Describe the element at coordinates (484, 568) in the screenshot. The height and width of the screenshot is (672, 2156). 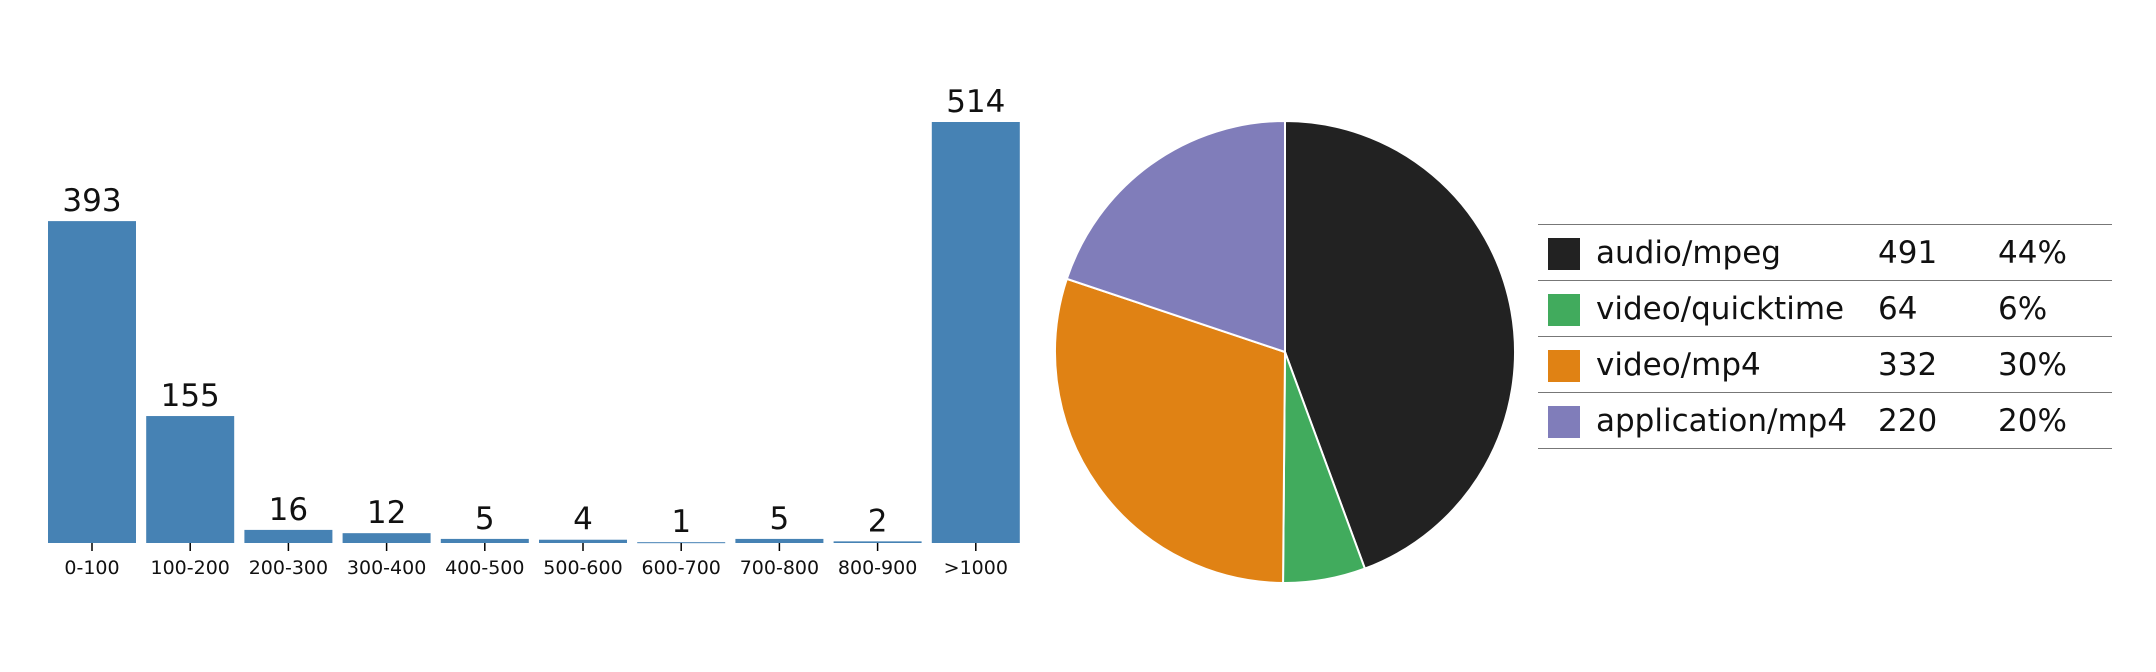
I see `x-tick-label: 400-500` at that location.